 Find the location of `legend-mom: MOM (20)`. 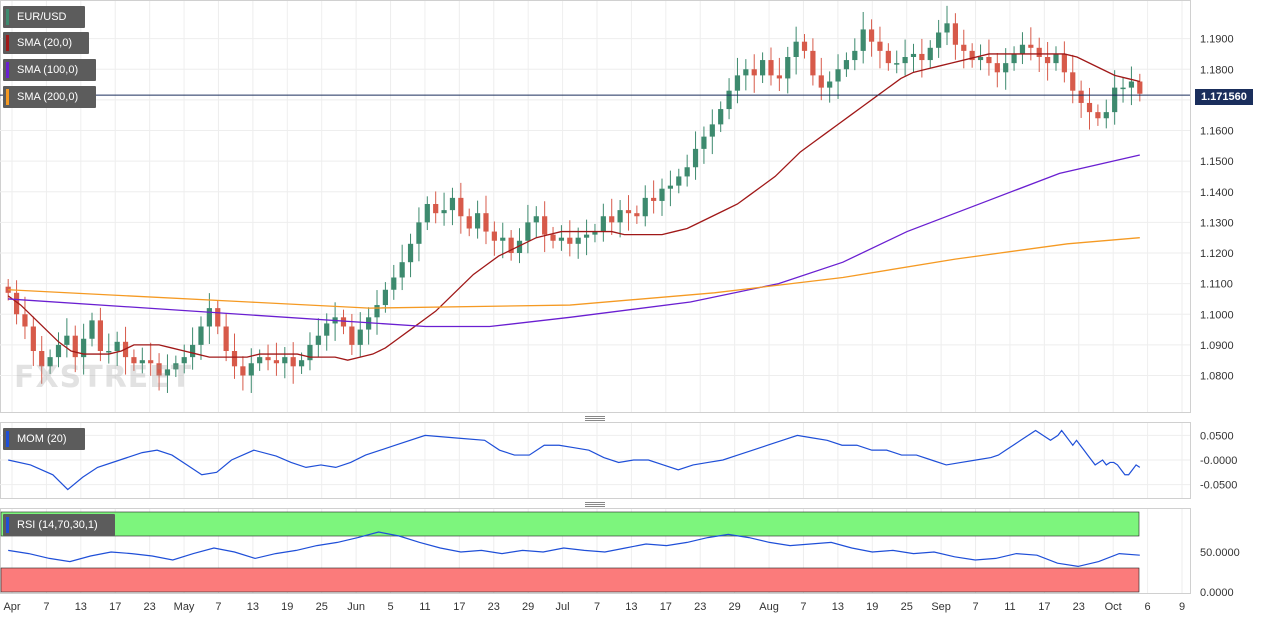

legend-mom: MOM (20) is located at coordinates (44, 439).